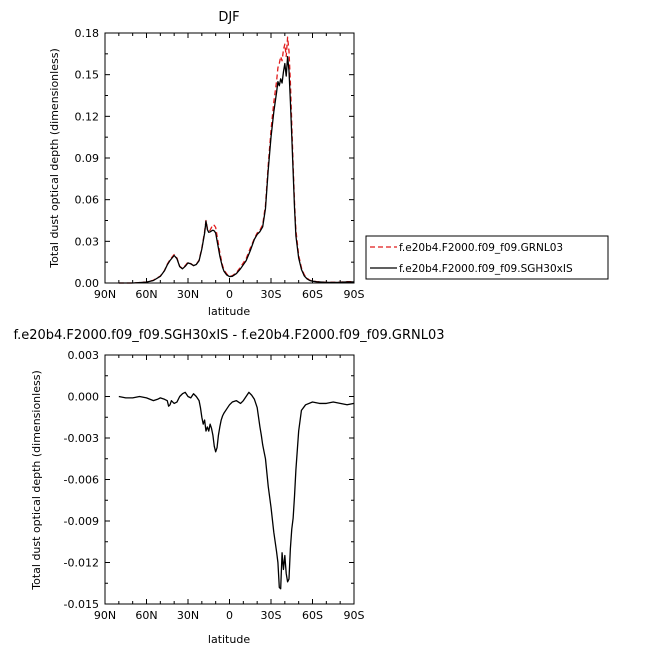 The image size is (651, 651). I want to click on bottom-x-tick-label: 30S, so click(271, 615).